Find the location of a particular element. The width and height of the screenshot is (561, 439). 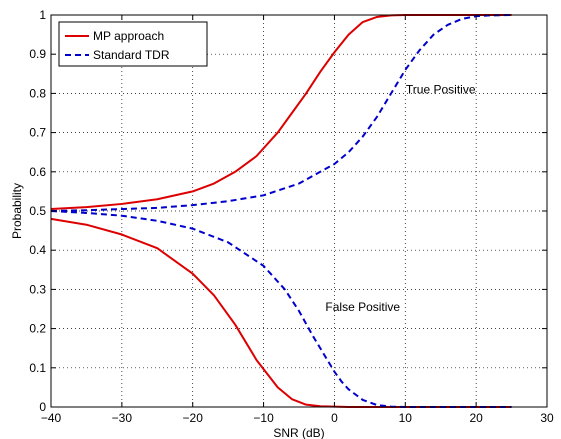

annotation-label: False Positive is located at coordinates (362, 307).